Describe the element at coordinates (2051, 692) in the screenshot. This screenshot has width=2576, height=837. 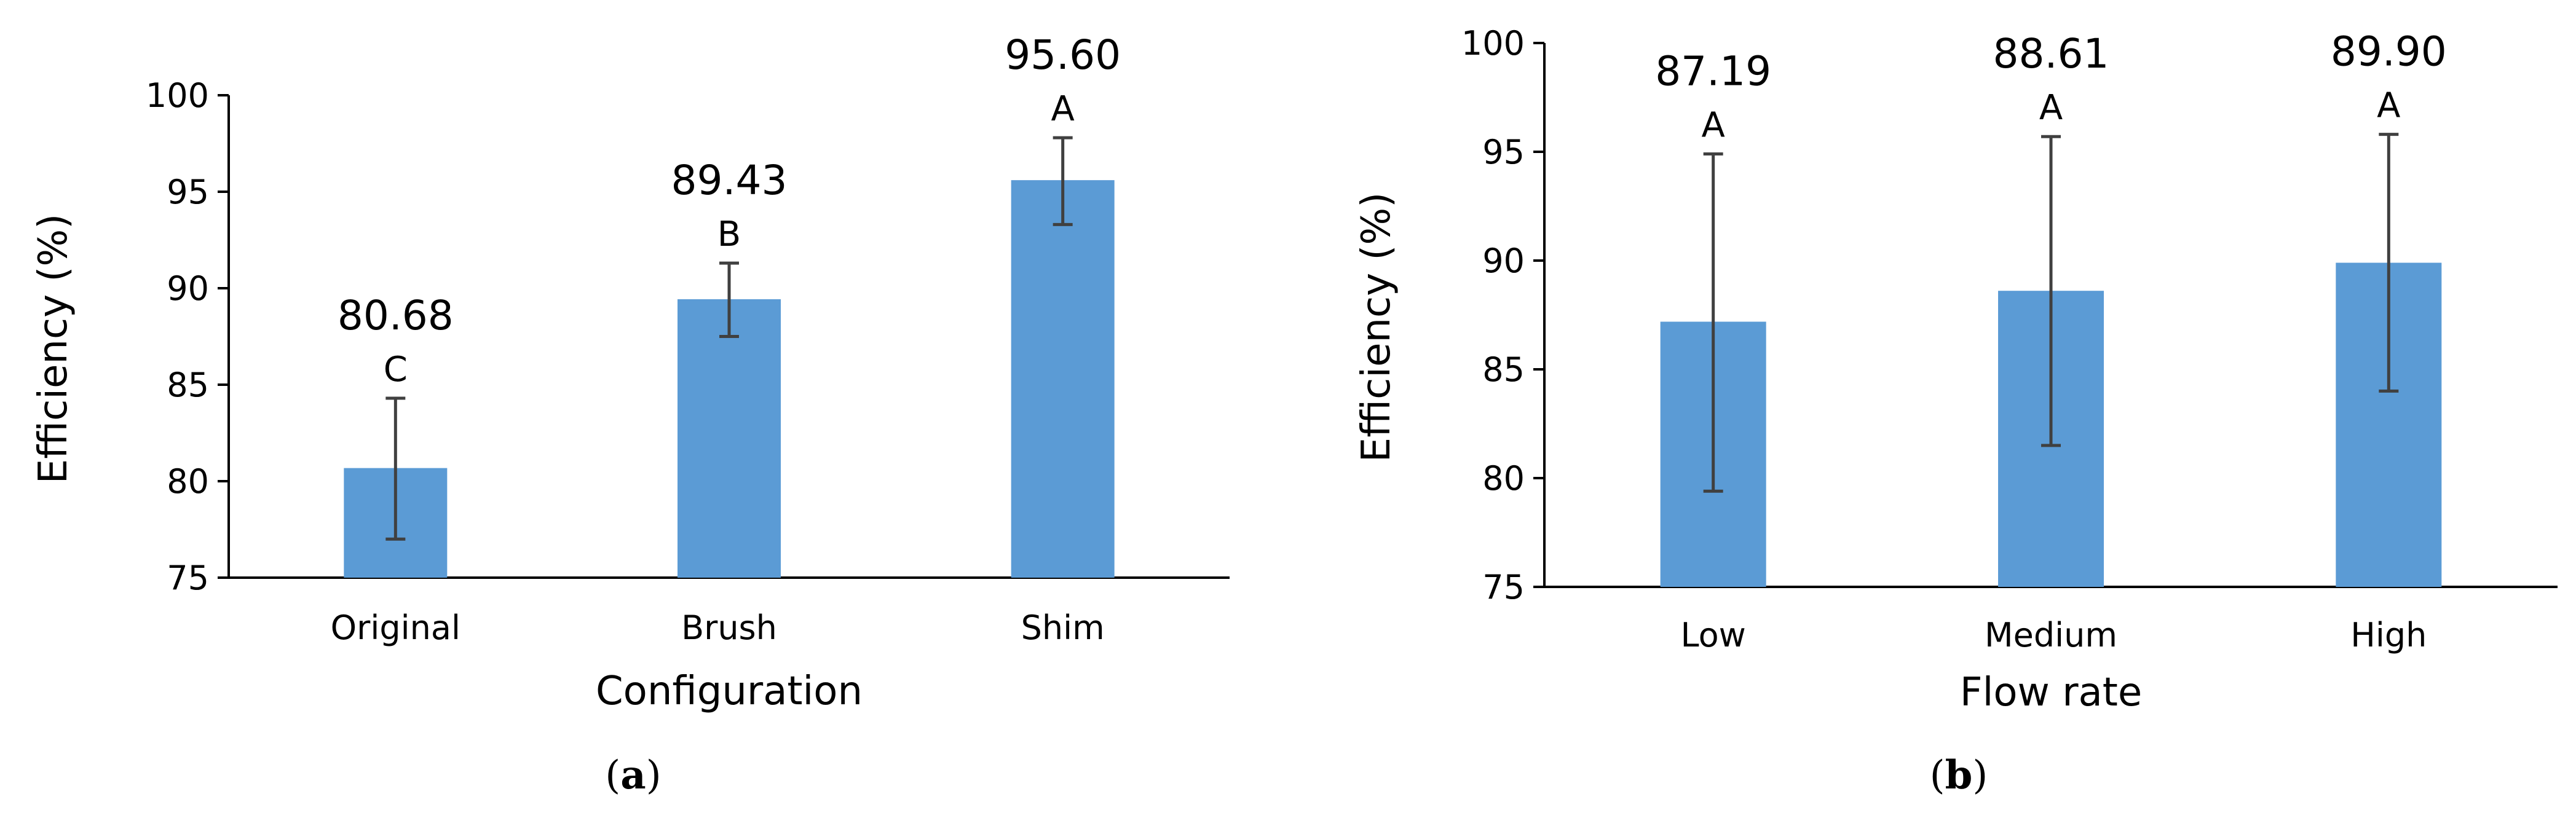
I see `x-axis-title: Flow rate` at that location.